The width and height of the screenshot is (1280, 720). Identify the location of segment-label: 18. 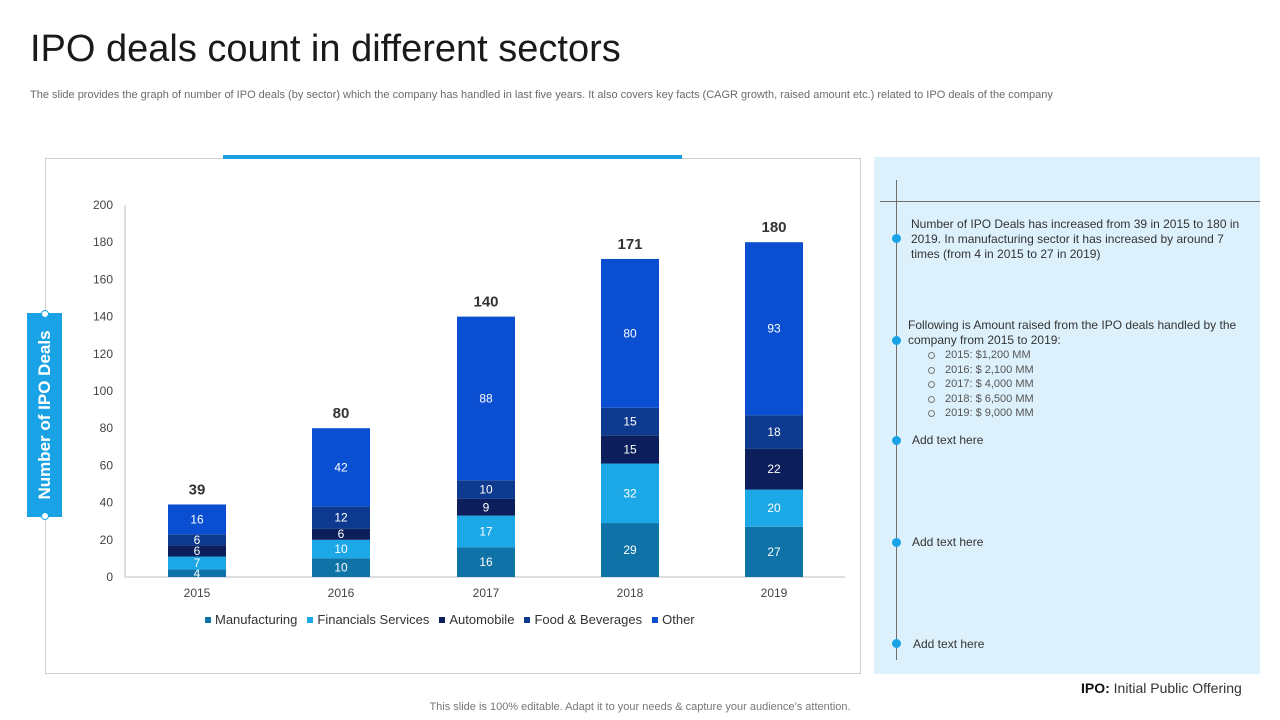
(774, 432).